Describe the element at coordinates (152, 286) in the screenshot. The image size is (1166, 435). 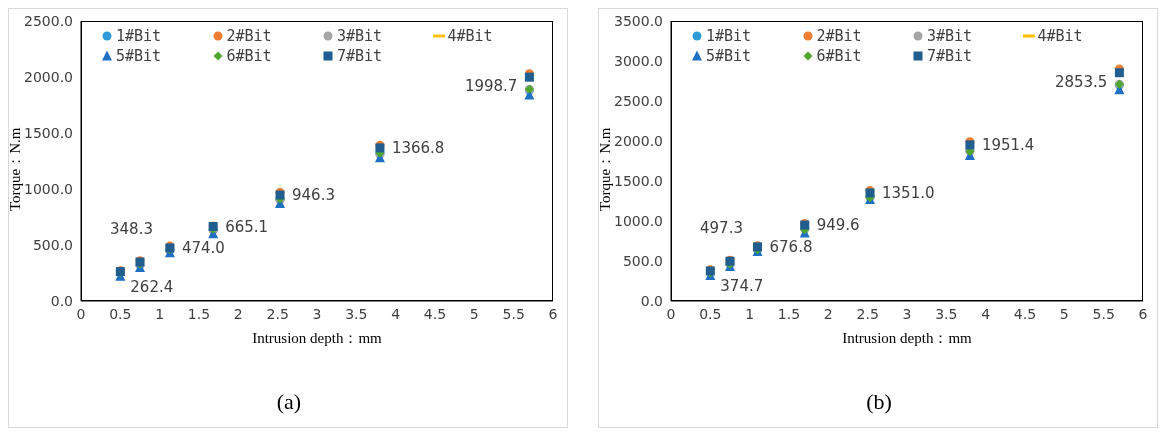
I see `data-label: 262.4` at that location.